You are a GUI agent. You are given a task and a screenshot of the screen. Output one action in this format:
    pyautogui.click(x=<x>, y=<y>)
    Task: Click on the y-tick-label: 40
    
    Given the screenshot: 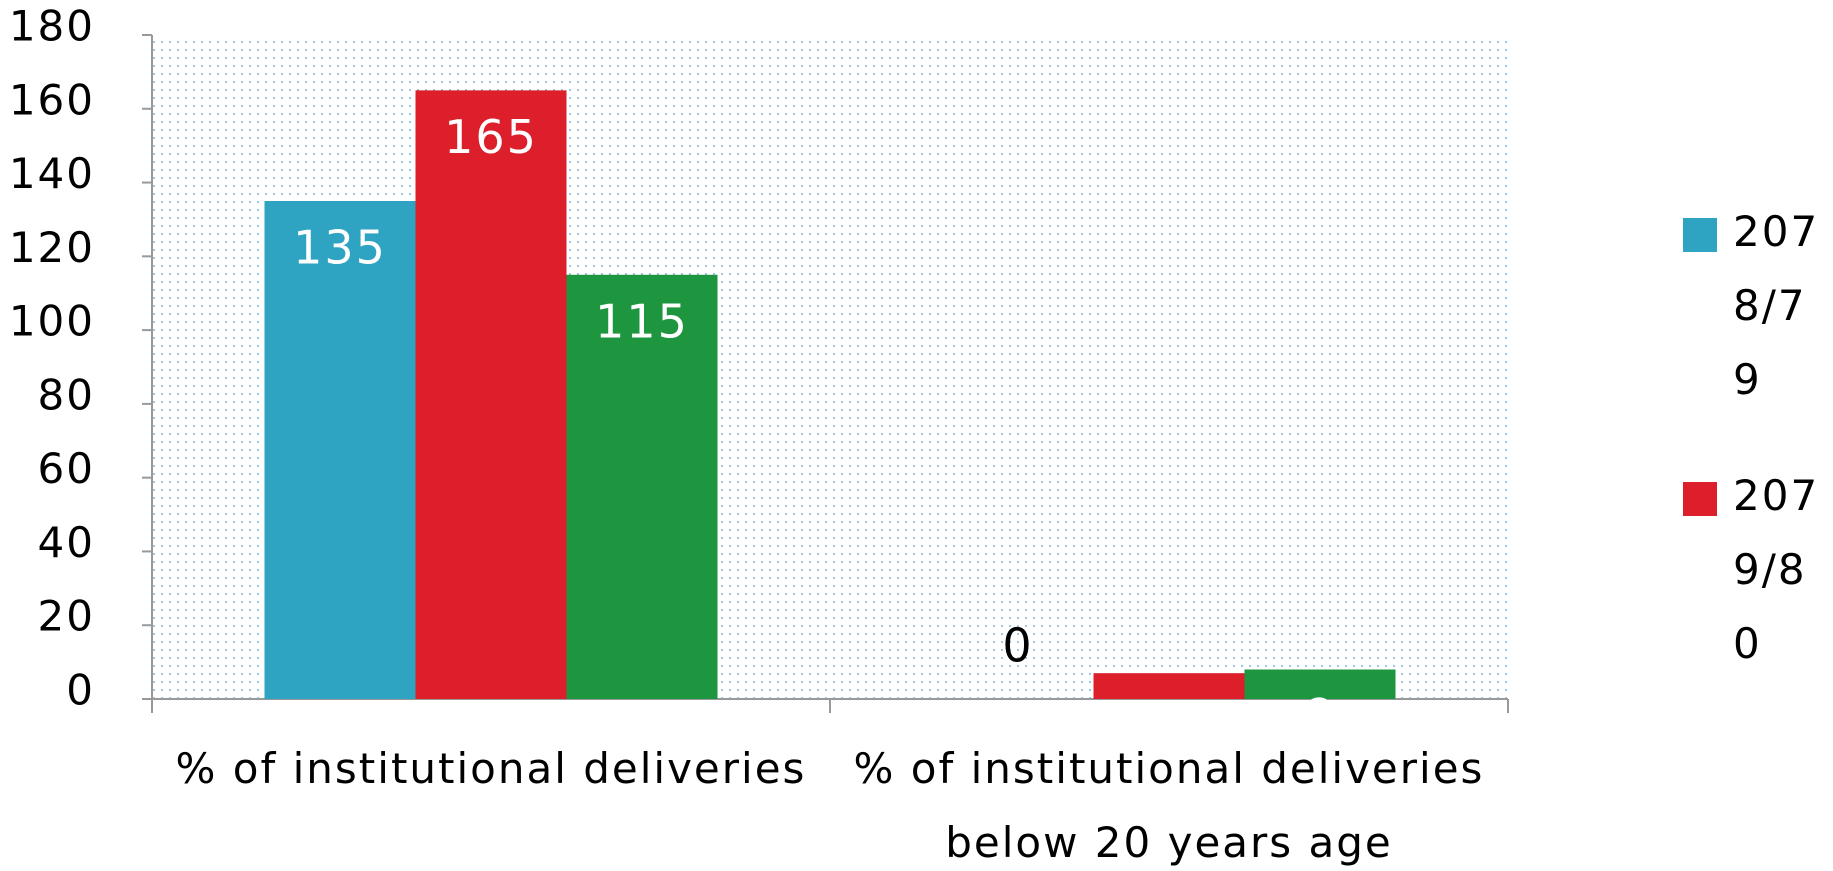 What is the action you would take?
    pyautogui.click(x=66, y=542)
    